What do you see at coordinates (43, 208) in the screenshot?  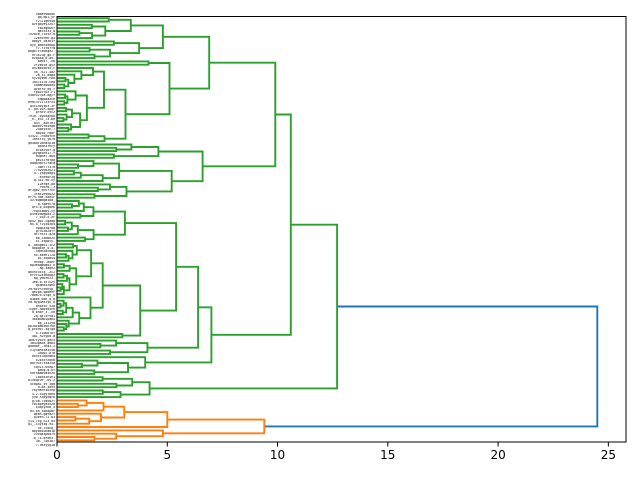 I see `leaf-label: 8rx-p_6xg8e6` at bounding box center [43, 208].